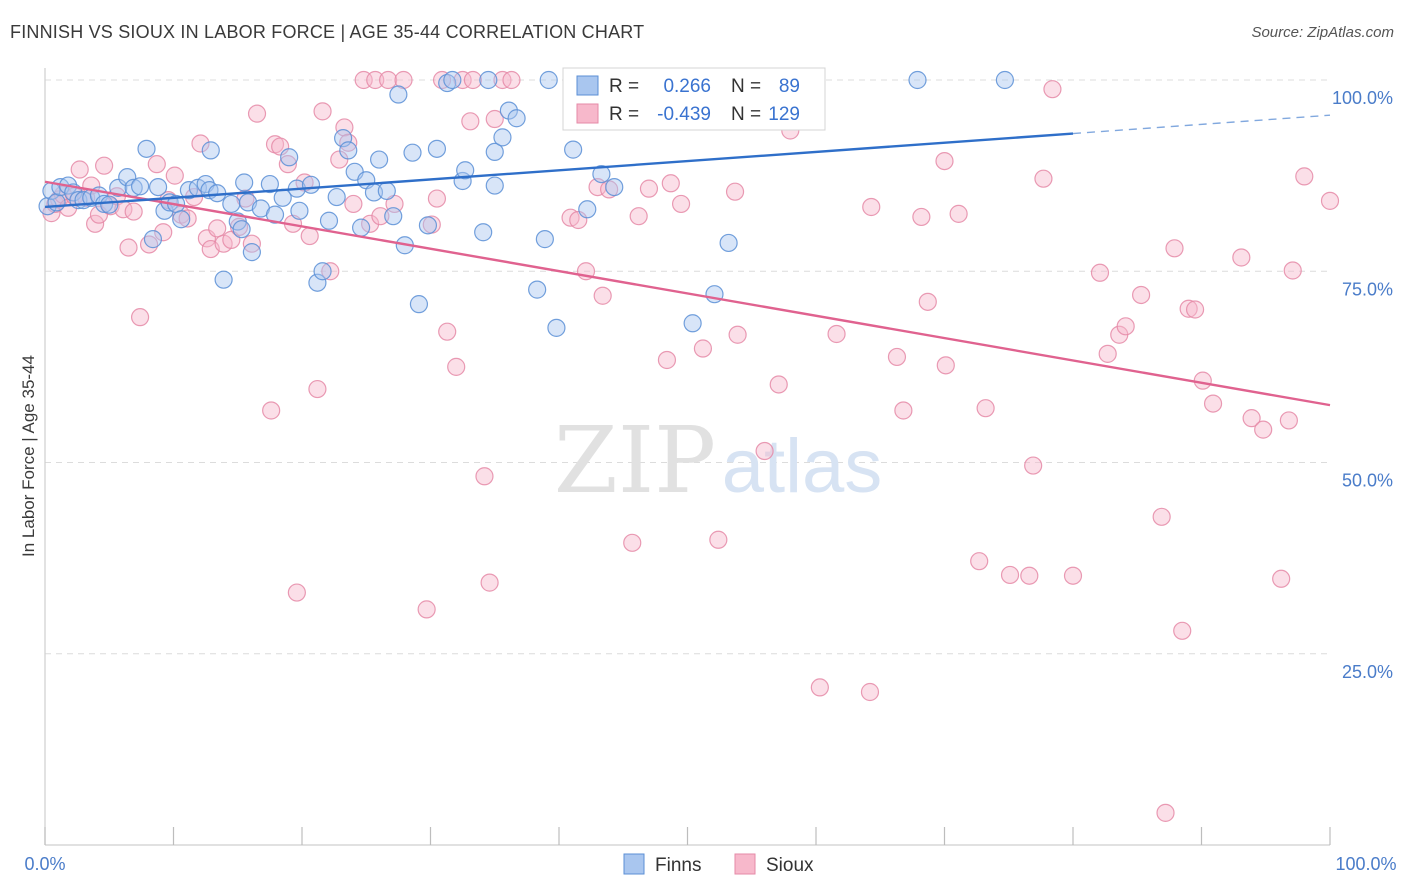  Describe the element at coordinates (28, 456) in the screenshot. I see `y-axis-title: In Labor Force | Age 35-44` at that location.